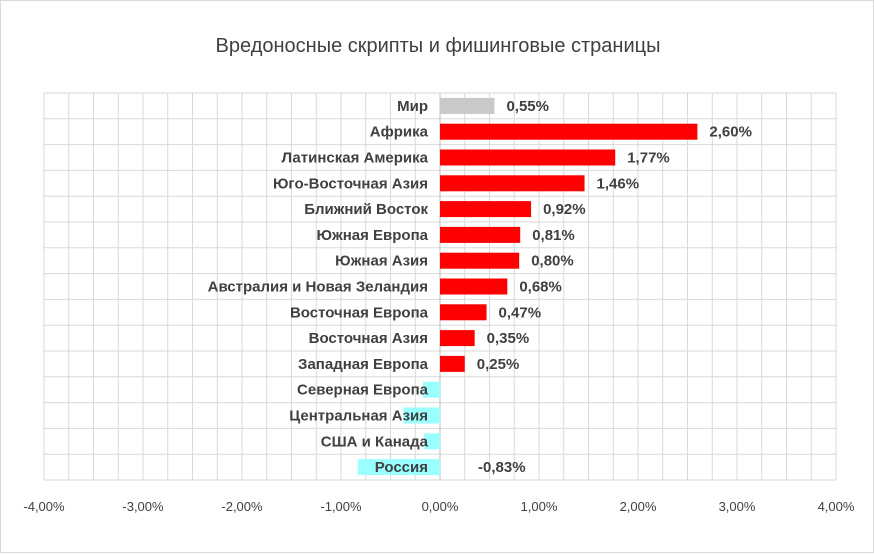  Describe the element at coordinates (359, 312) in the screenshot. I see `category-label: Восточная Европа` at that location.